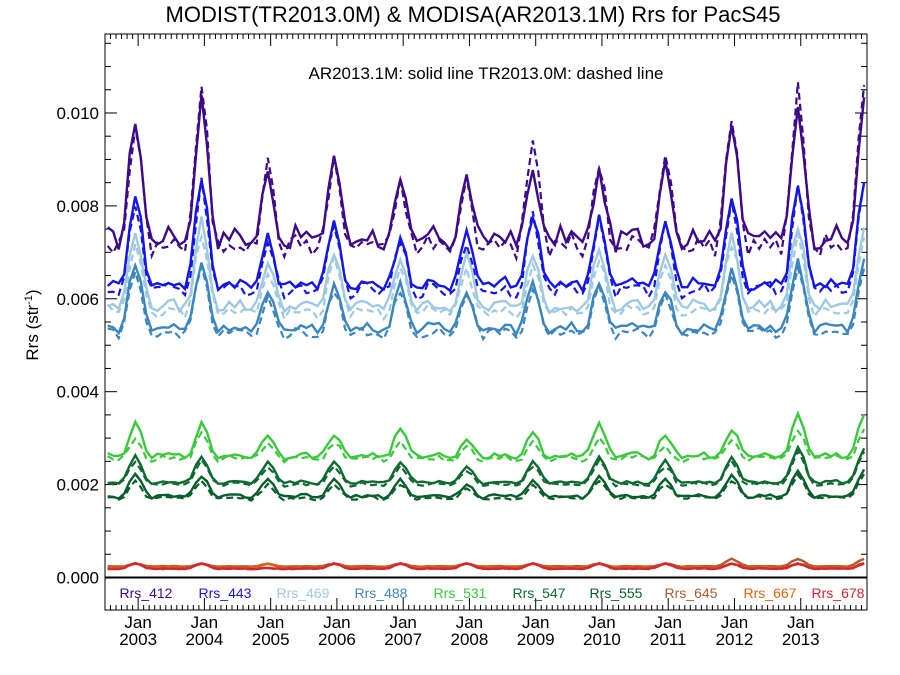 This screenshot has height=675, width=900. Describe the element at coordinates (204, 639) in the screenshot. I see `x-tick-year-label: 2004` at that location.